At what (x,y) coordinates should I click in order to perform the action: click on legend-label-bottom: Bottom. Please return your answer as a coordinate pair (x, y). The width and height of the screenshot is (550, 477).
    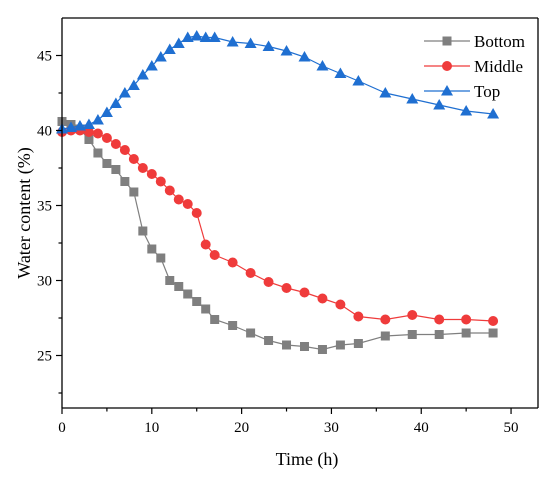
    Looking at the image, I should click on (499, 41).